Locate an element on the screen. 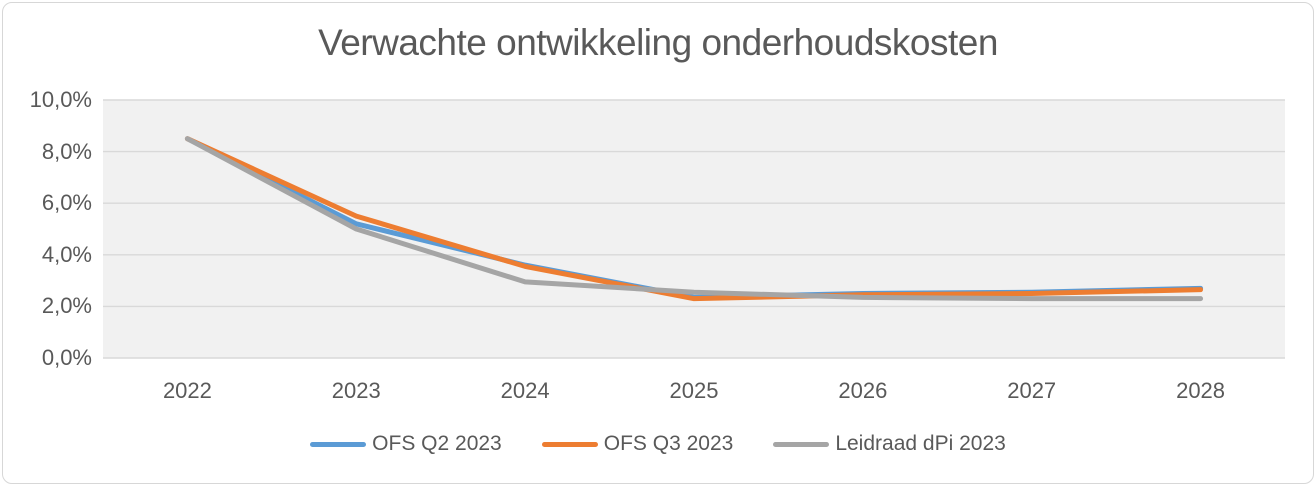  y-tick-label: 6,0% is located at coordinates (66, 203).